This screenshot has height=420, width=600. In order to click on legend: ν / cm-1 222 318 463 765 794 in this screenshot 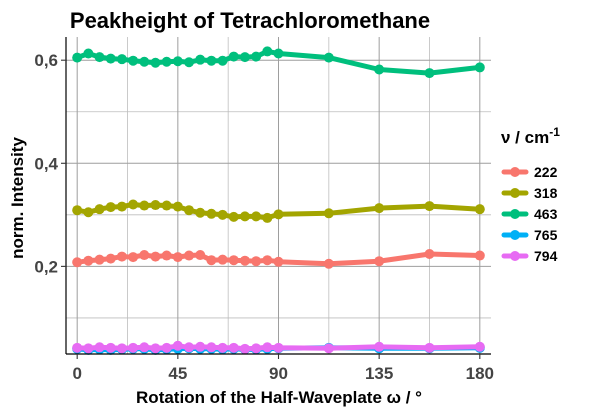, I will do `click(530, 194)`.